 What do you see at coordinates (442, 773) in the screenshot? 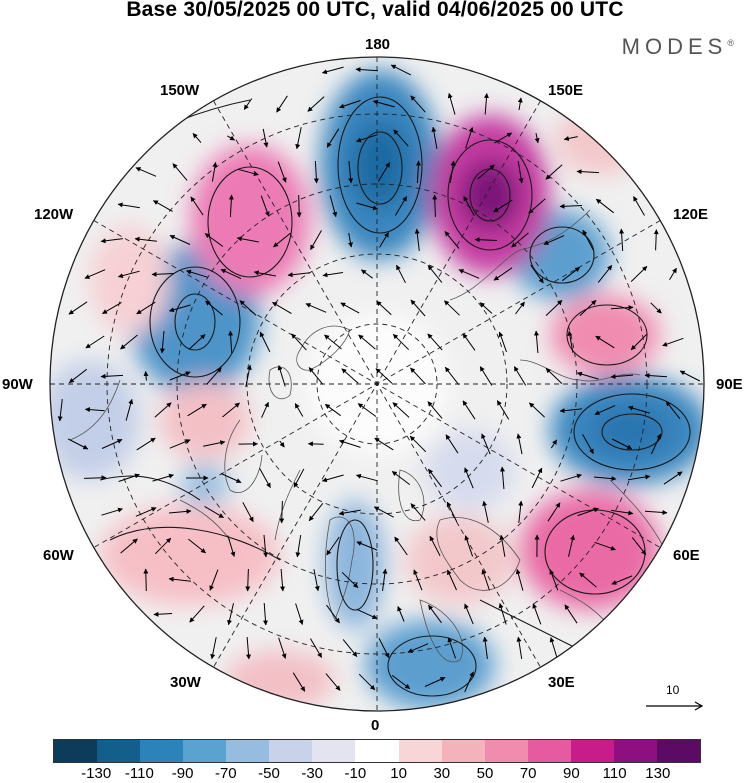
I see `colorbar-tick-label: 30` at bounding box center [442, 773].